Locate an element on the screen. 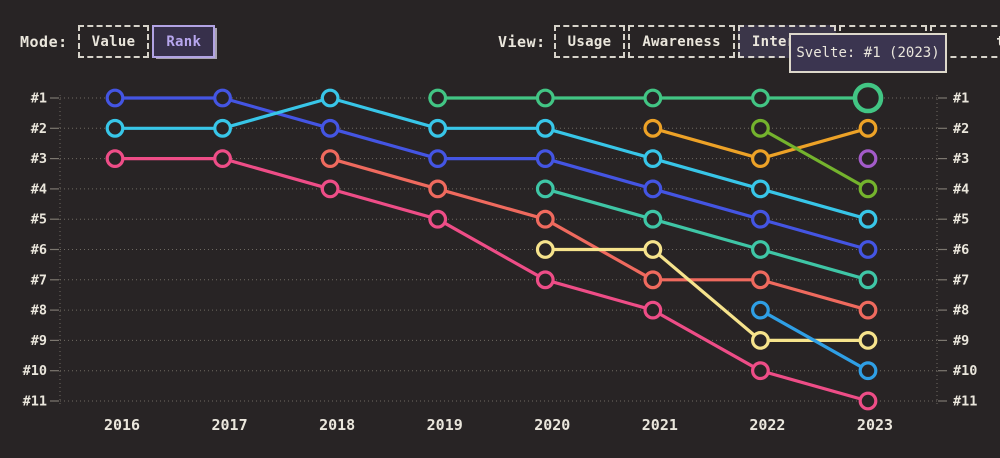 The height and width of the screenshot is (458, 1000). point-salmon-2022 is located at coordinates (760, 280).